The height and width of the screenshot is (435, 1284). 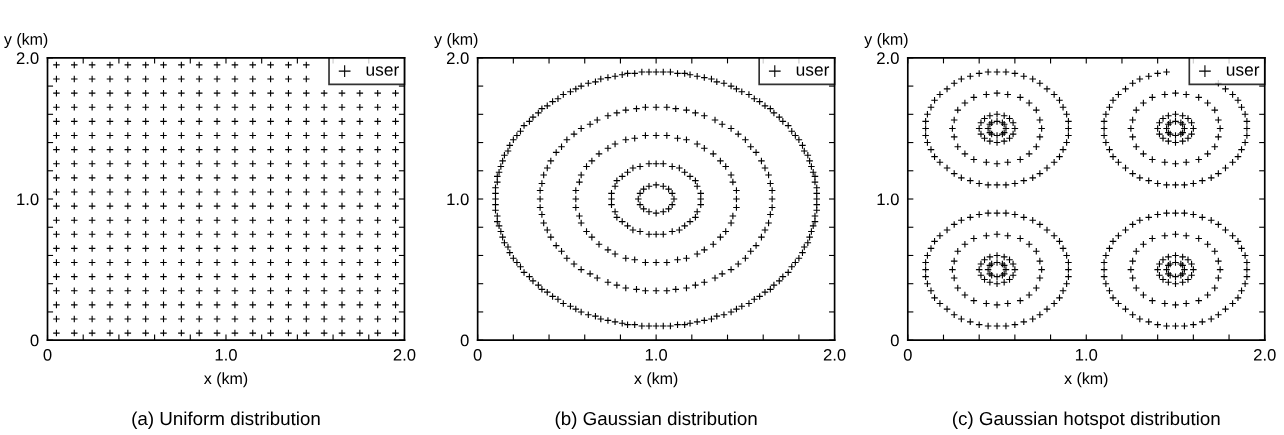 I want to click on text: (c) Gaussian hotspot distribution, so click(x=1086, y=420).